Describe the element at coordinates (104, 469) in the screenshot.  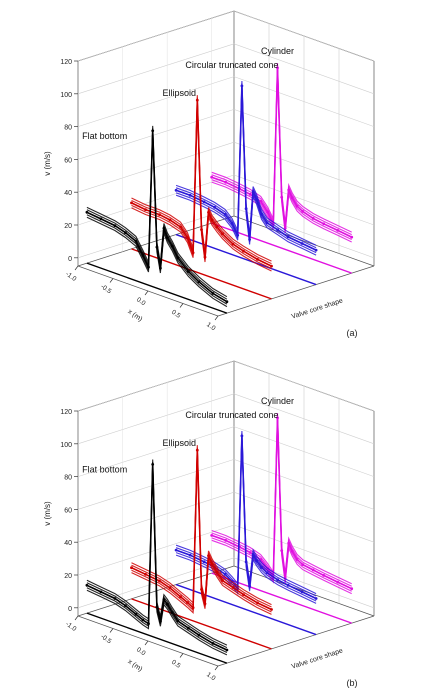
I see `series-label: Flat bottom` at that location.